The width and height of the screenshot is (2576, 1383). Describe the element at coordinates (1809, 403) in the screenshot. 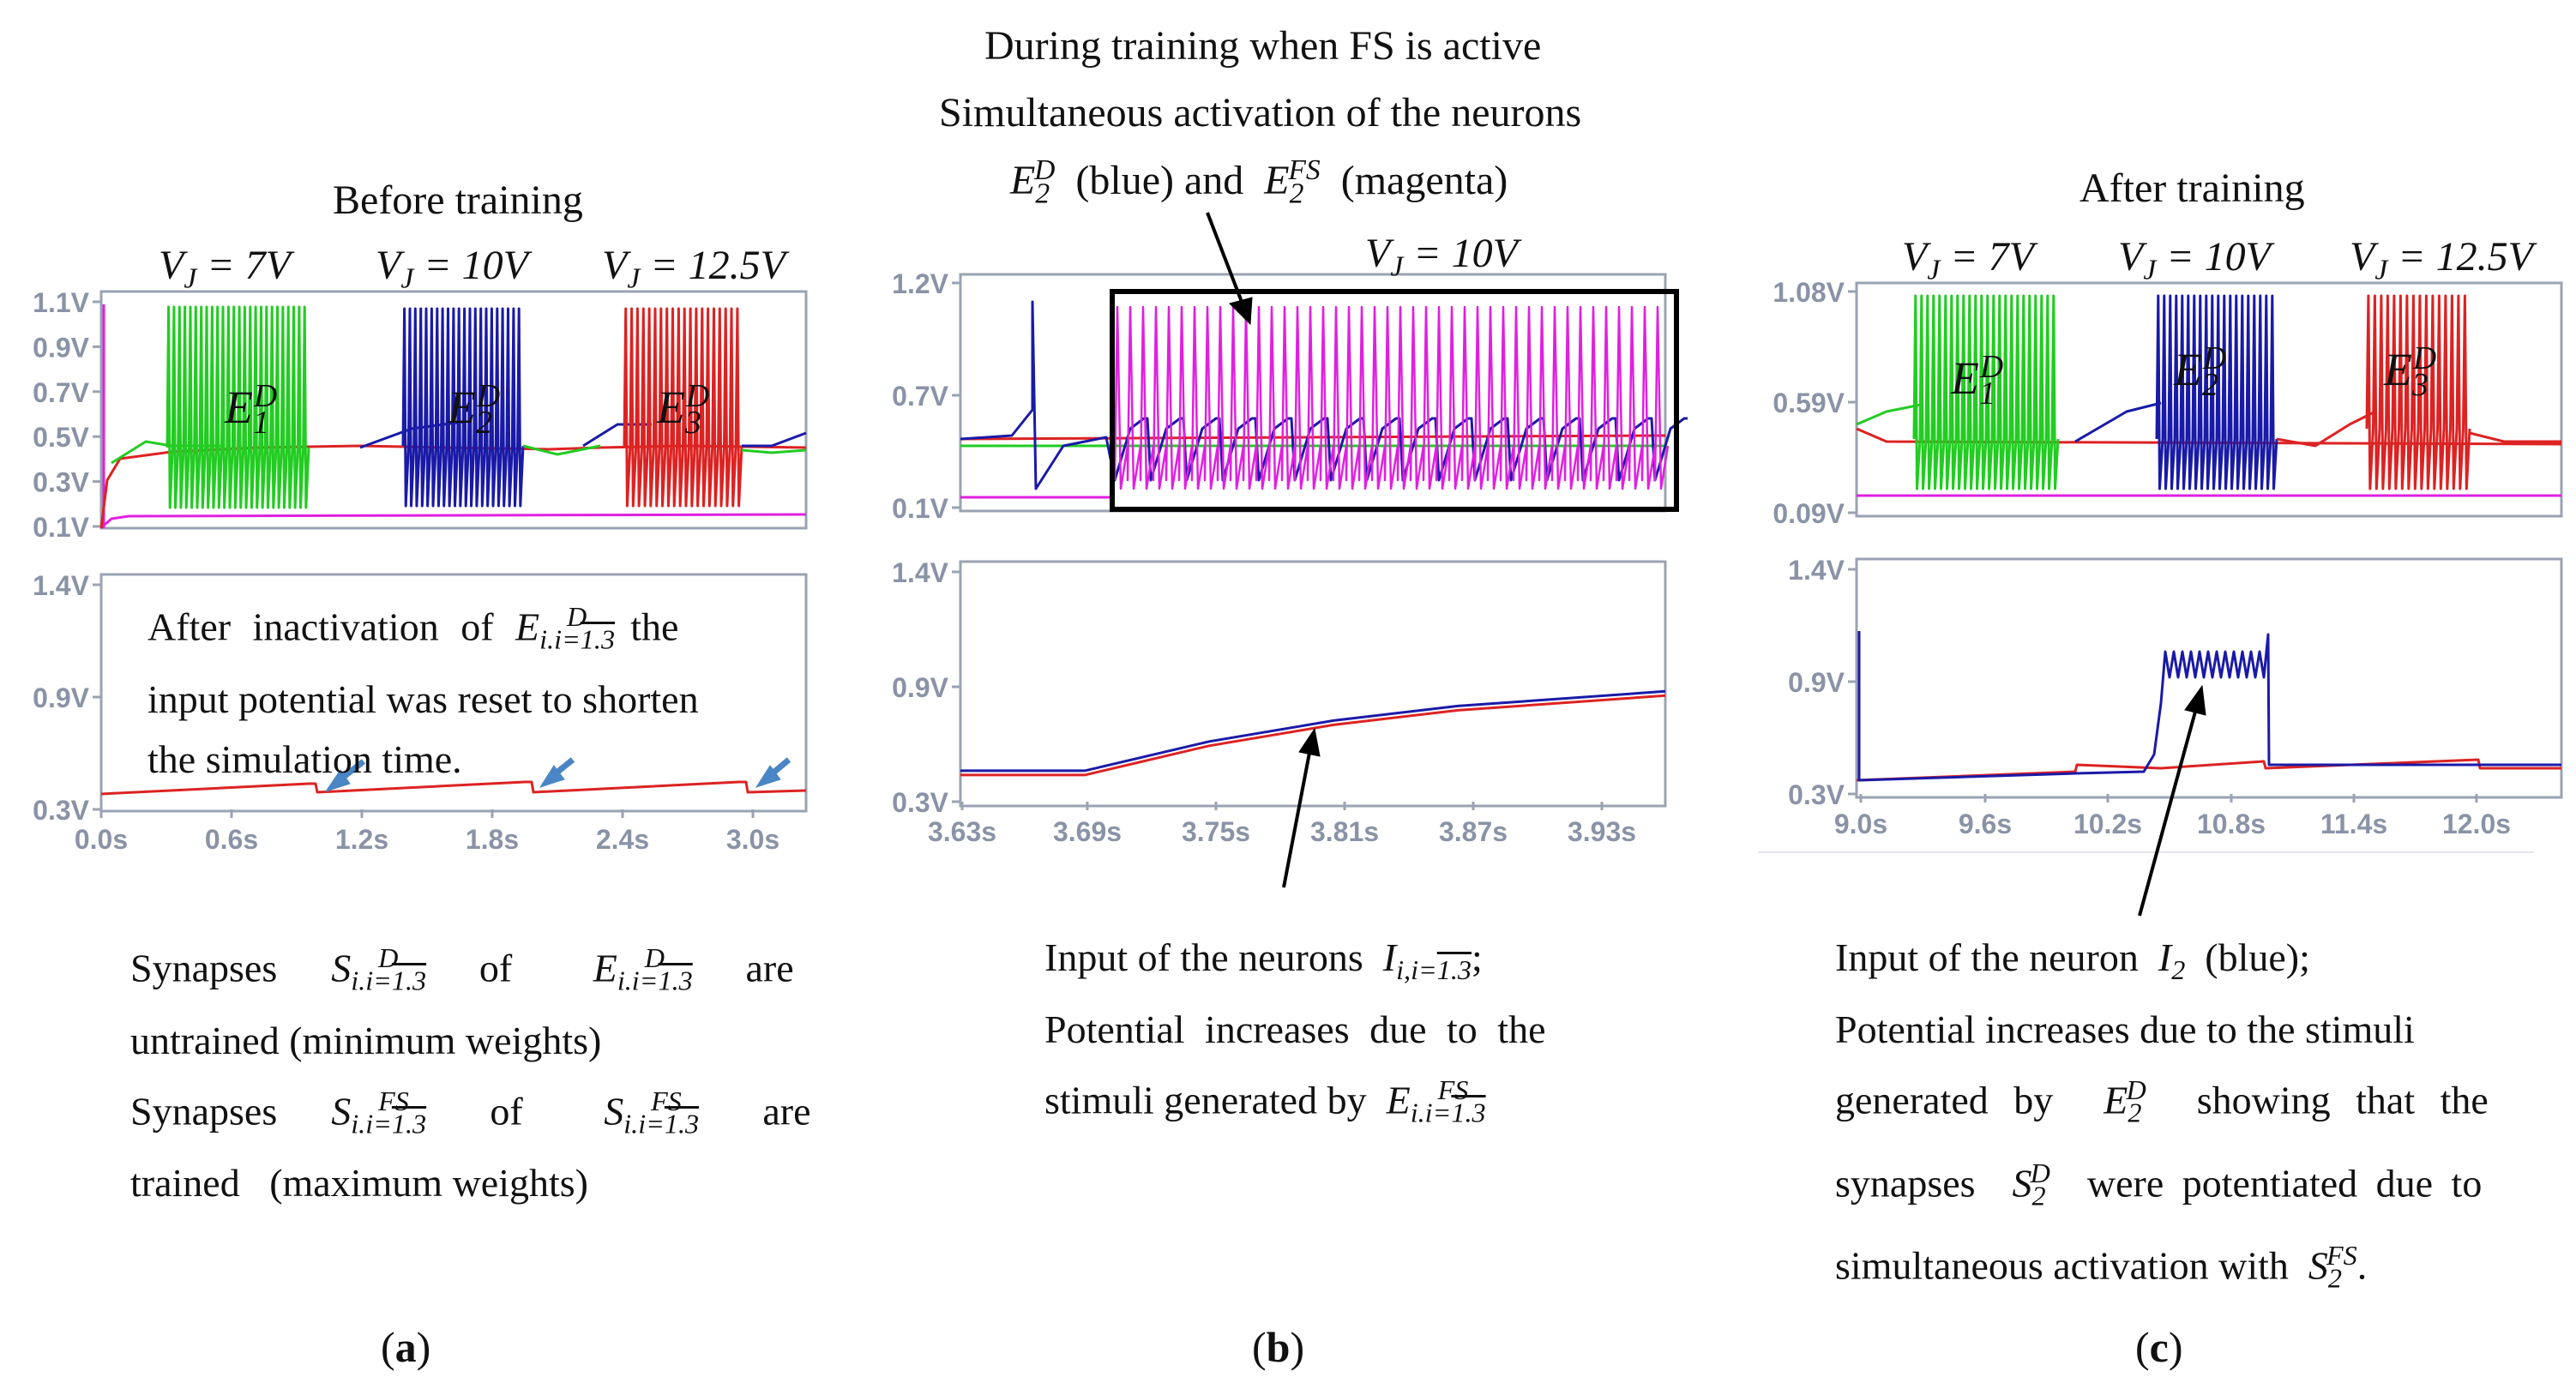

I see `y-tick-label: 0.59V` at that location.